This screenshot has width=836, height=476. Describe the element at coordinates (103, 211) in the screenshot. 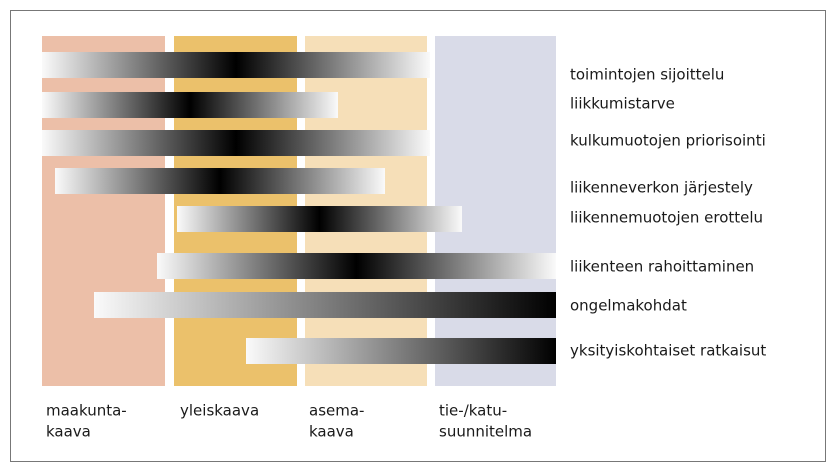

I see `column-band` at that location.